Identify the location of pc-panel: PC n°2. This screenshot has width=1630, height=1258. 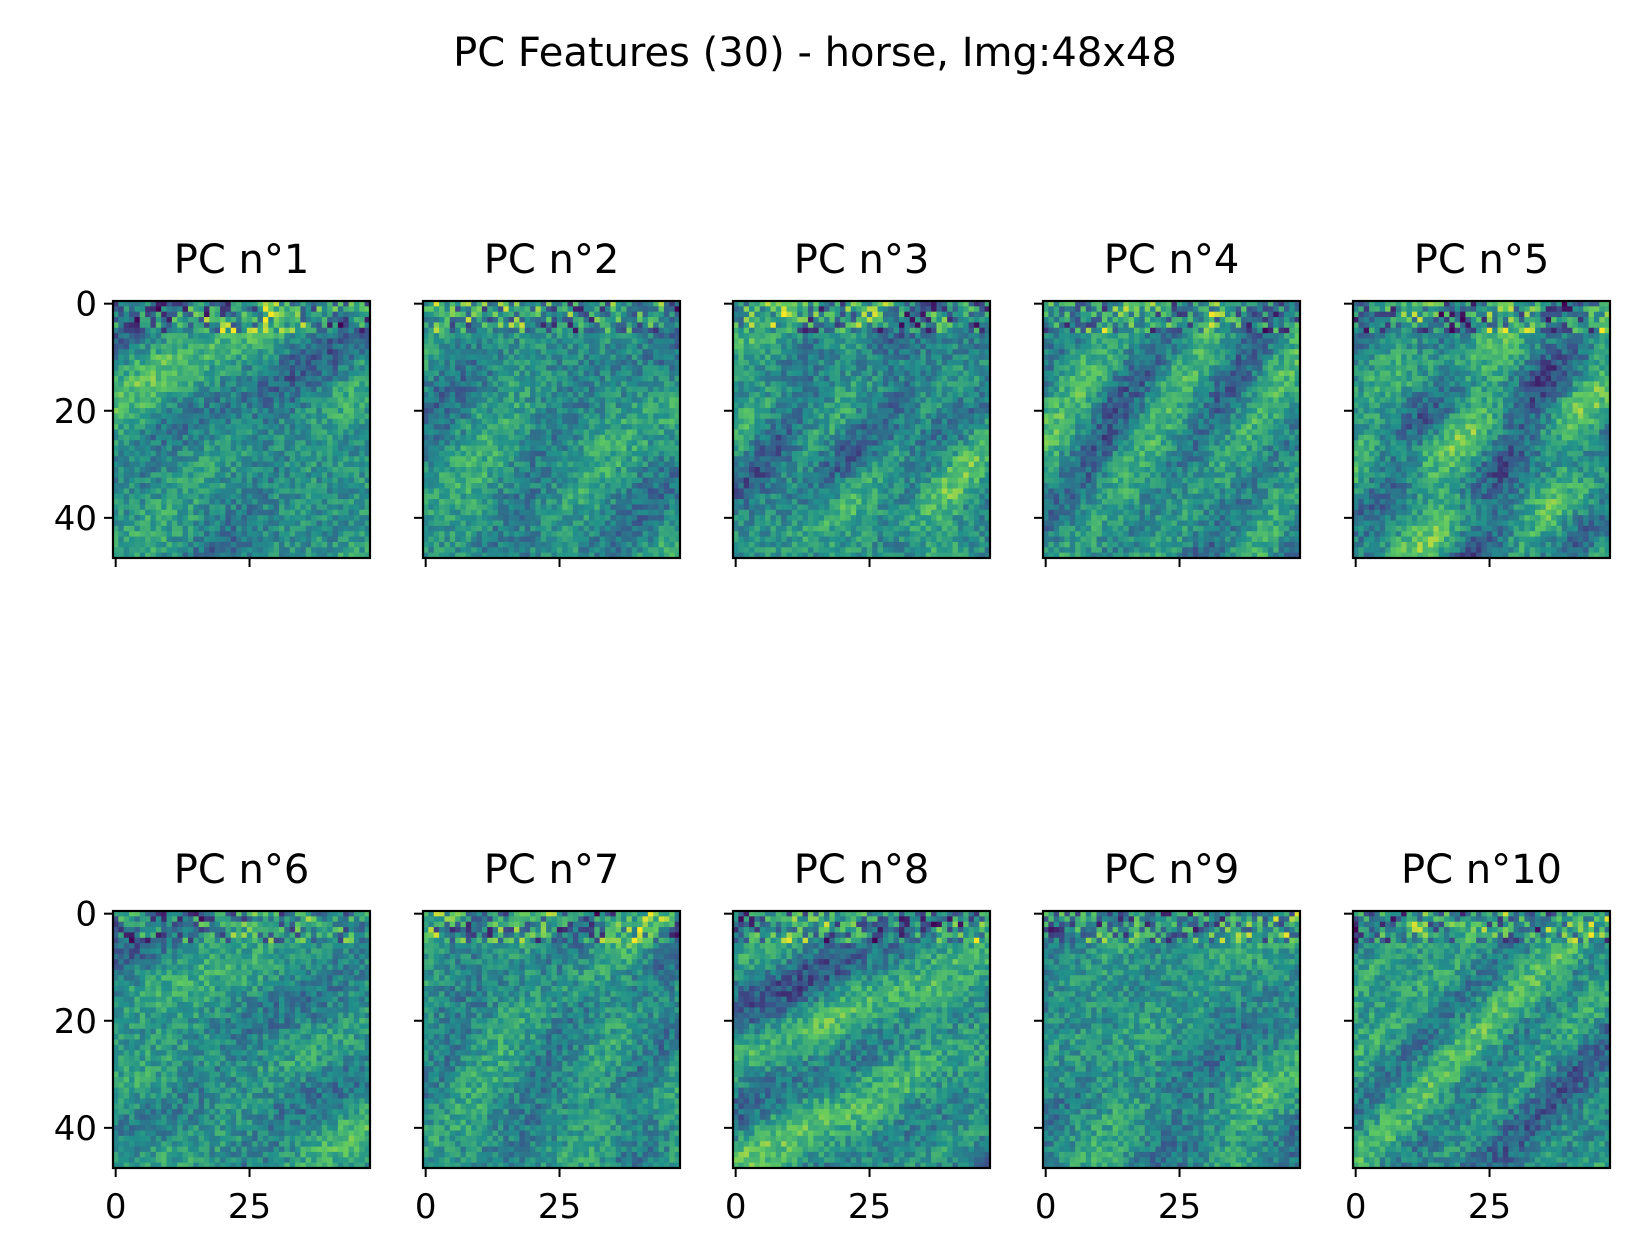
(548, 402).